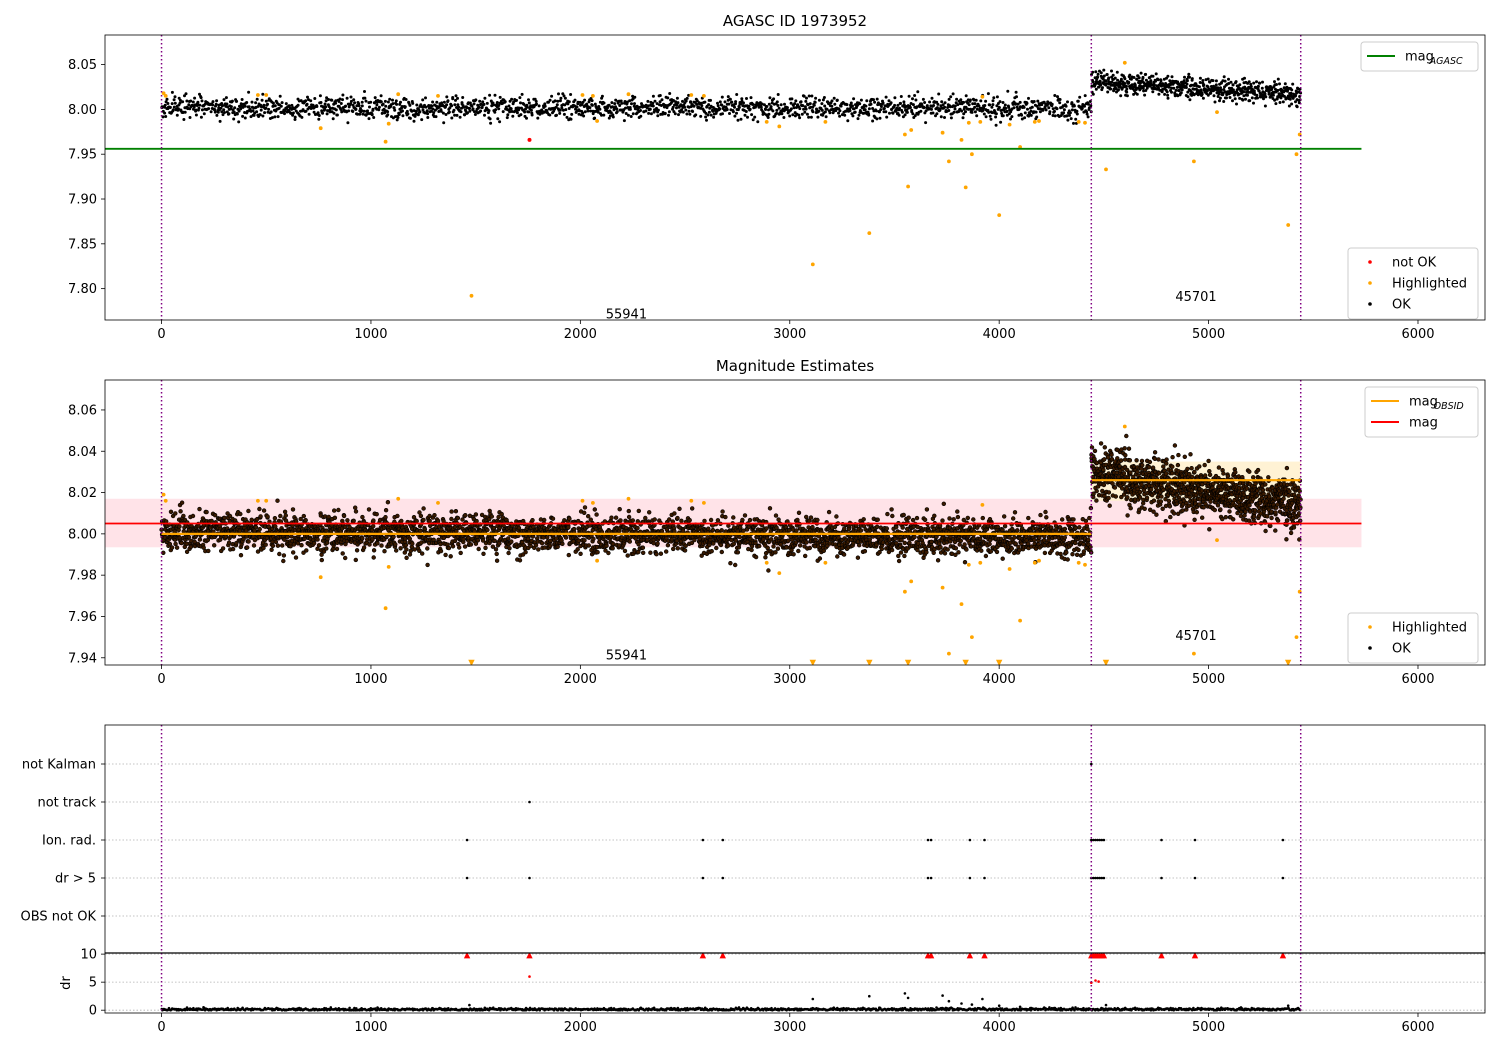 The width and height of the screenshot is (1500, 1050). Describe the element at coordinates (529, 139) in the screenshot. I see `not-ok-point` at that location.